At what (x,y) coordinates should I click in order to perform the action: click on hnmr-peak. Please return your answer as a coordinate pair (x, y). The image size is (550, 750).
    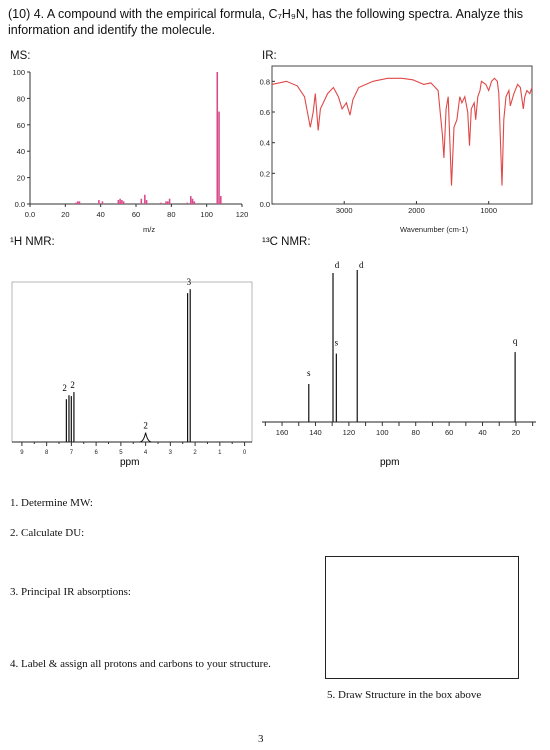
    Looking at the image, I should click on (145, 437).